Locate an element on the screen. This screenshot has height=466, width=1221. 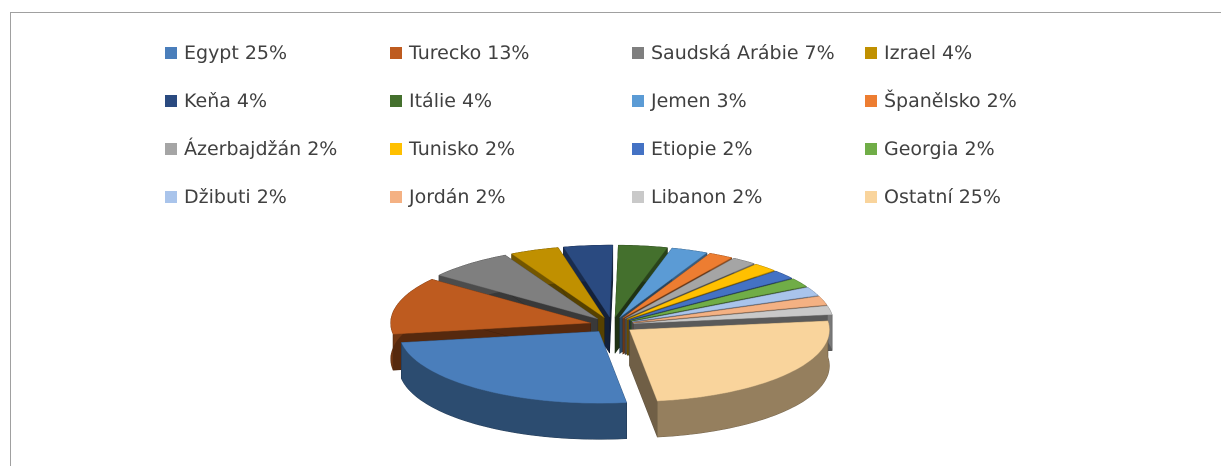
legend-label: Ostatní 25% is located at coordinates (942, 197).